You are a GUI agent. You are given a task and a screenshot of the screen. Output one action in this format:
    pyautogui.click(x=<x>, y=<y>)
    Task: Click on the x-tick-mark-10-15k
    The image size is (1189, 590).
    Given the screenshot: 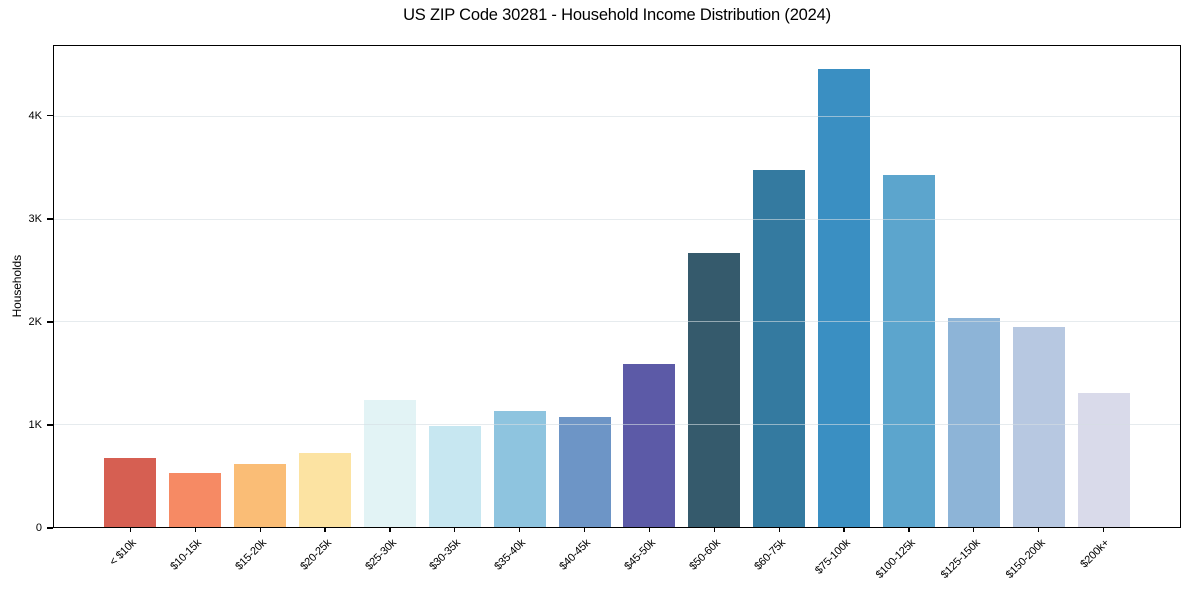 What is the action you would take?
    pyautogui.click(x=195, y=529)
    